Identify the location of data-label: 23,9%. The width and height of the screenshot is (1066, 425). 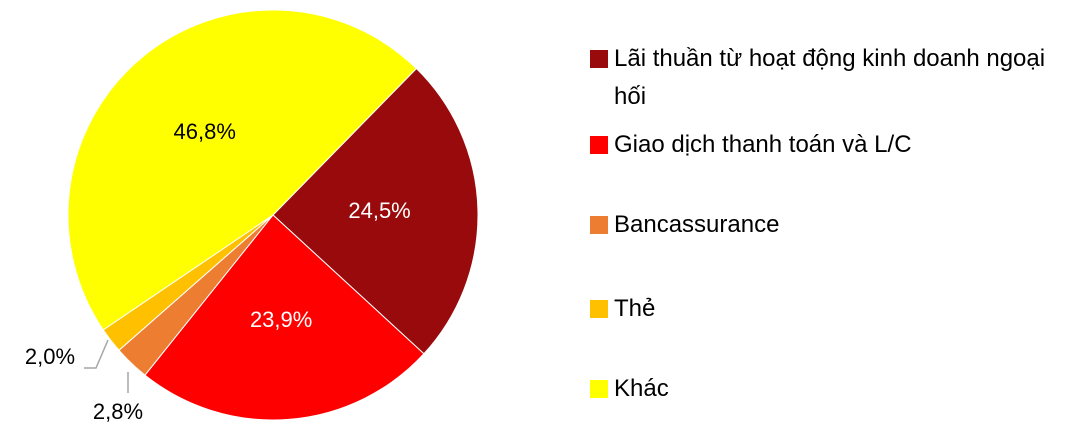
(281, 319).